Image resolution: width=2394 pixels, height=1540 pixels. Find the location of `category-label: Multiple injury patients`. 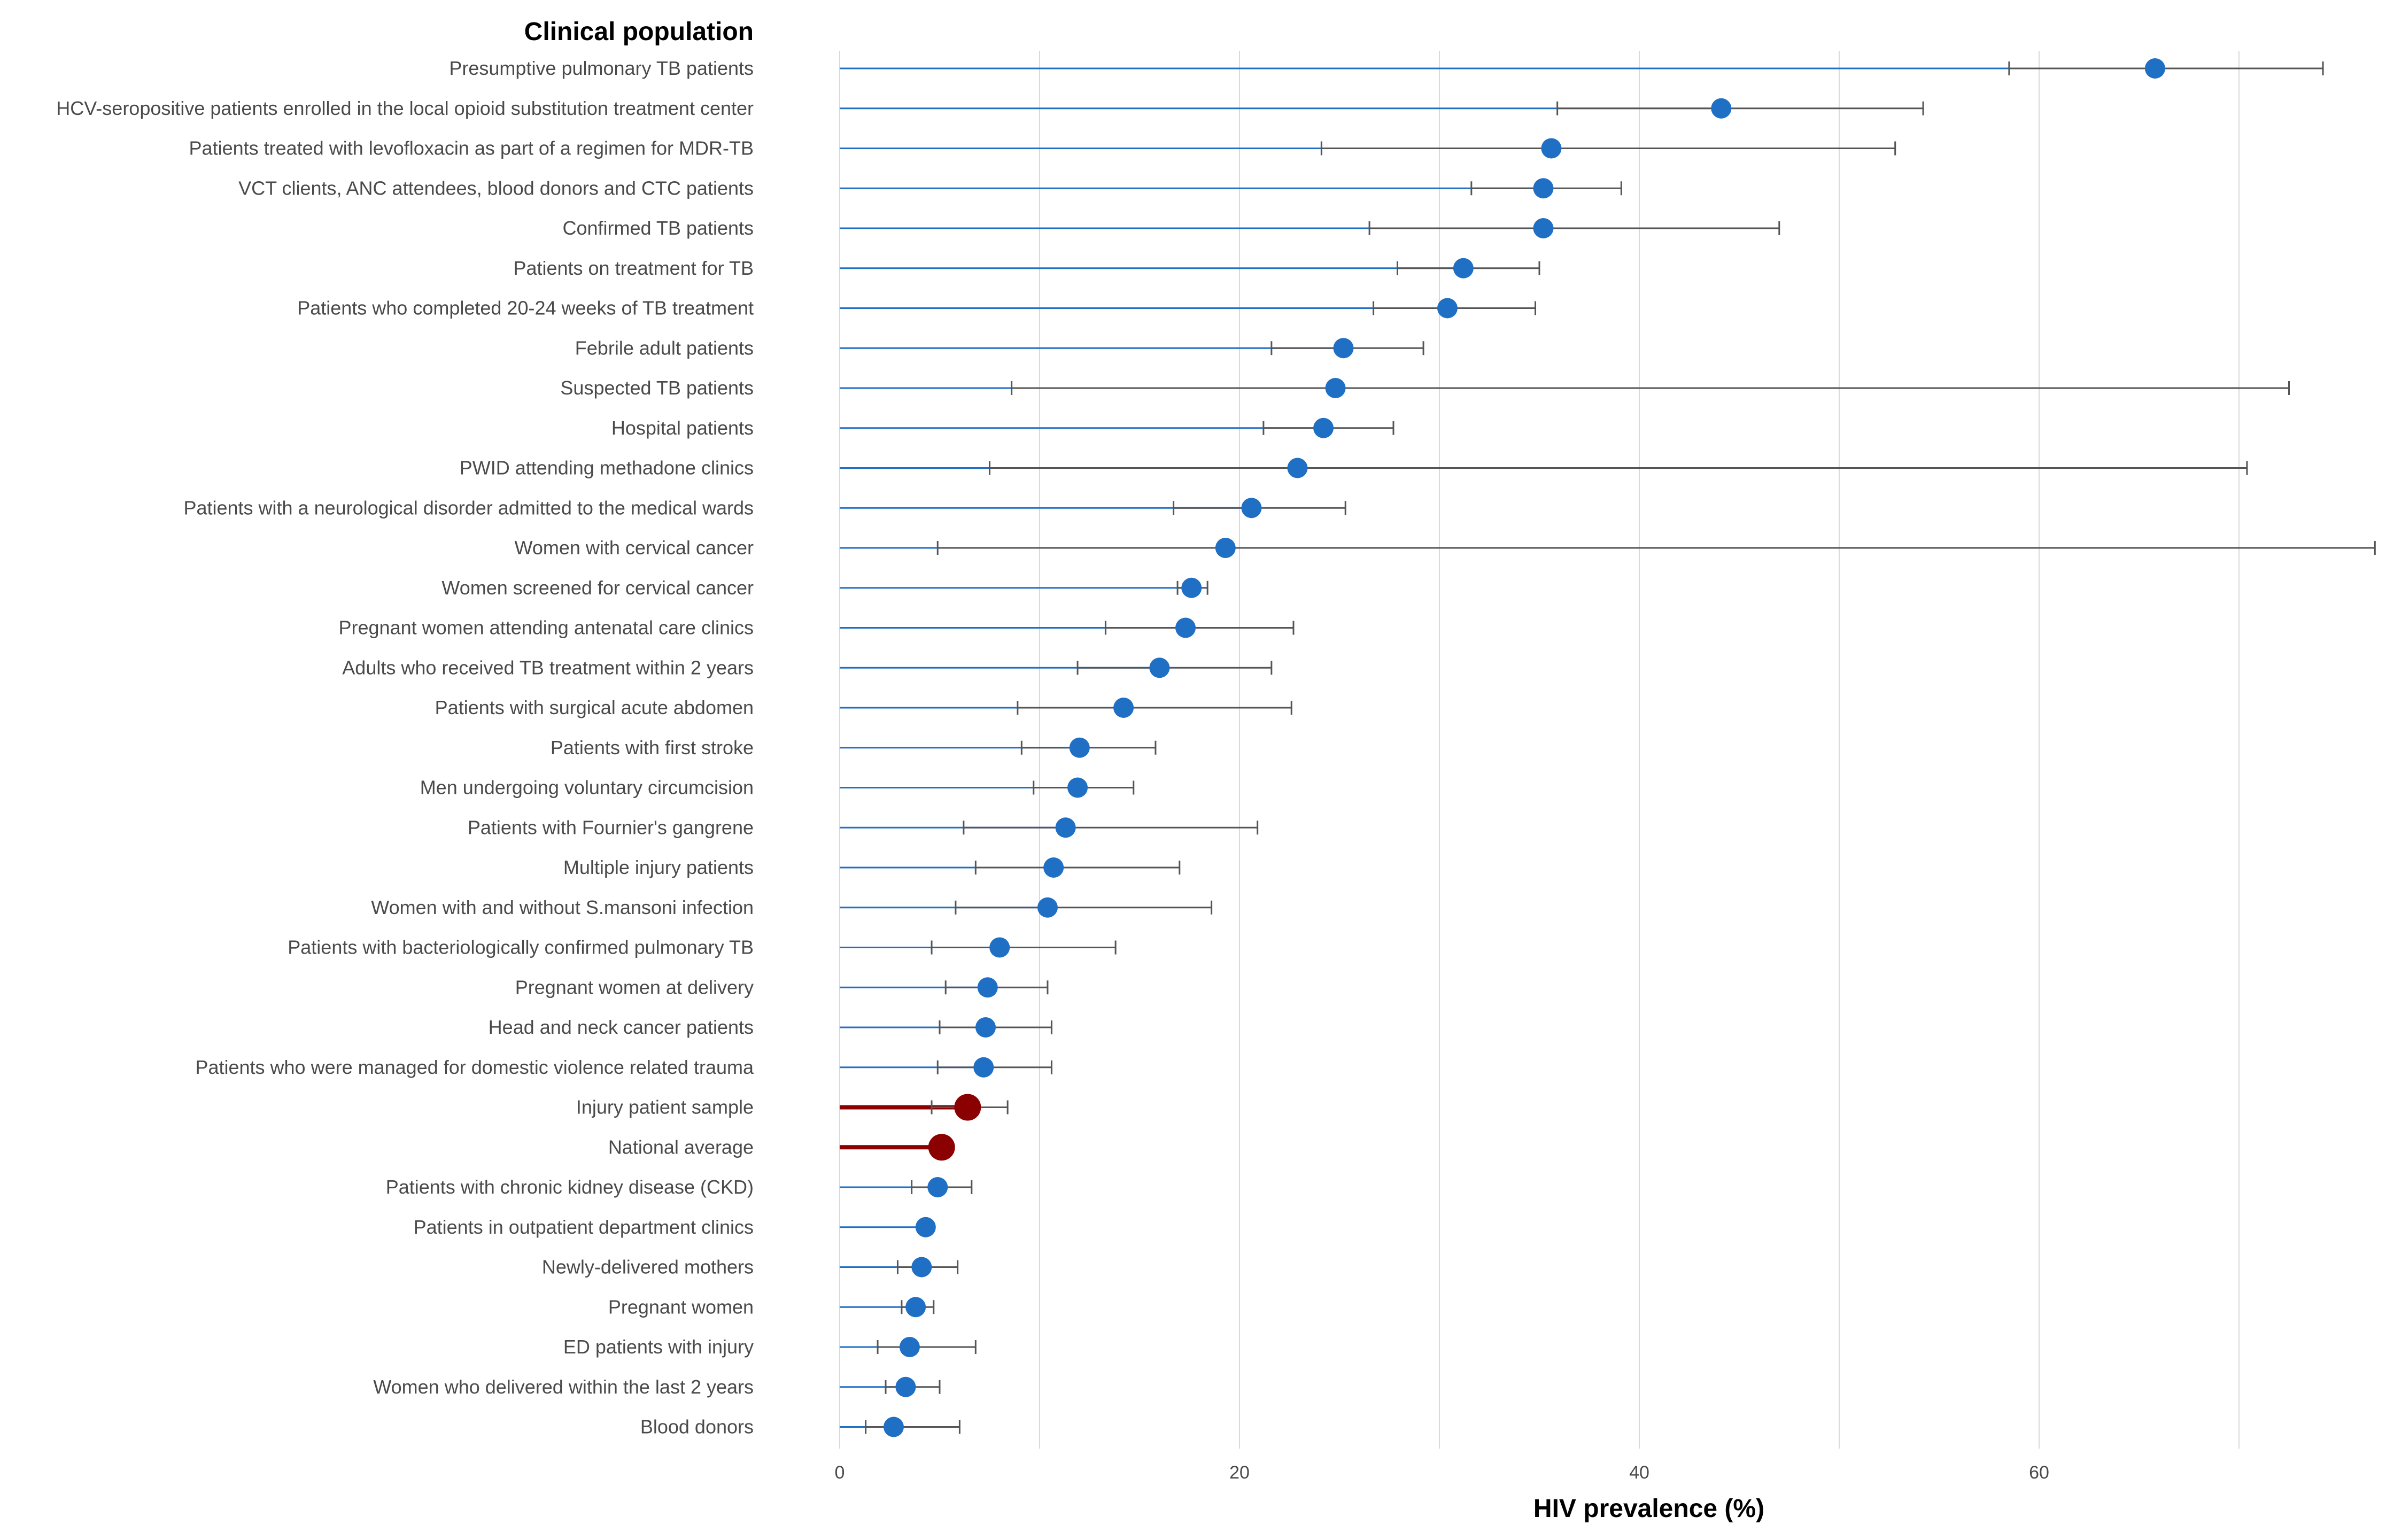

category-label: Multiple injury patients is located at coordinates (658, 867).